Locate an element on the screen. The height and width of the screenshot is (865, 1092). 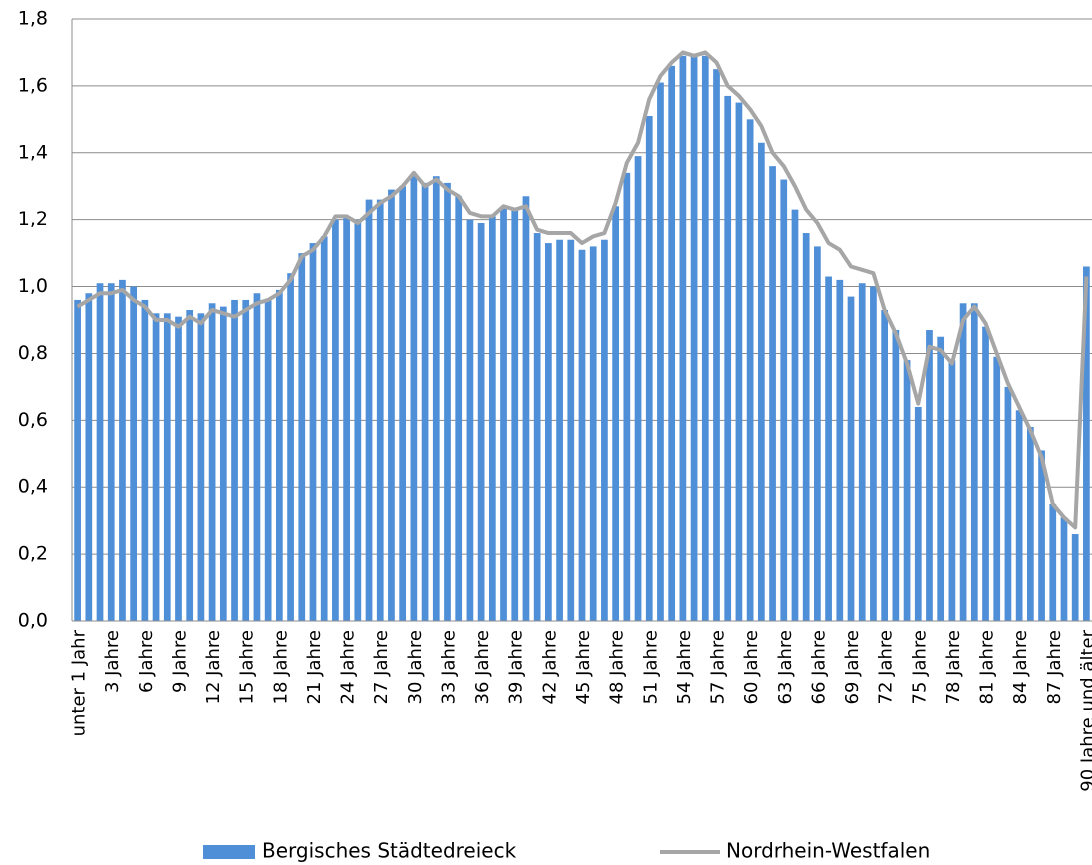
x-tick-label: 54 Jahre is located at coordinates (684, 667).